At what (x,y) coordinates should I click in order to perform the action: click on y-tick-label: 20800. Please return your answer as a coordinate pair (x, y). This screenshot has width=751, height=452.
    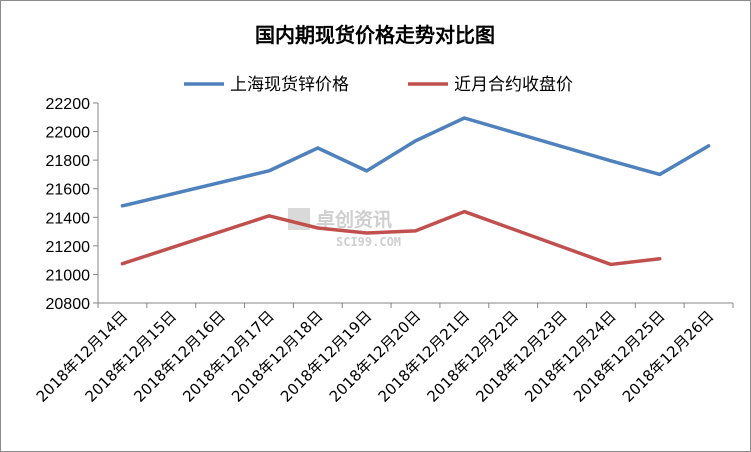
    Looking at the image, I should click on (68, 304).